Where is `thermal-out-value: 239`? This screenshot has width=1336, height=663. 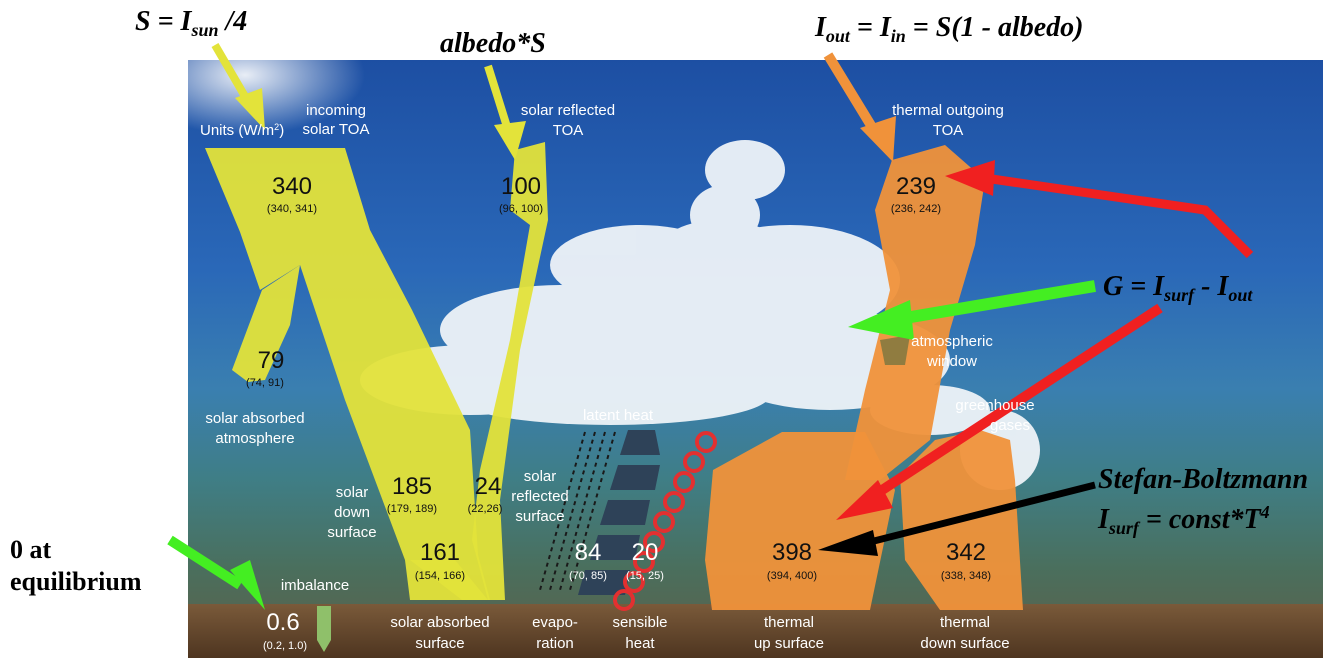
thermal-out-value: 239 is located at coordinates (916, 186).